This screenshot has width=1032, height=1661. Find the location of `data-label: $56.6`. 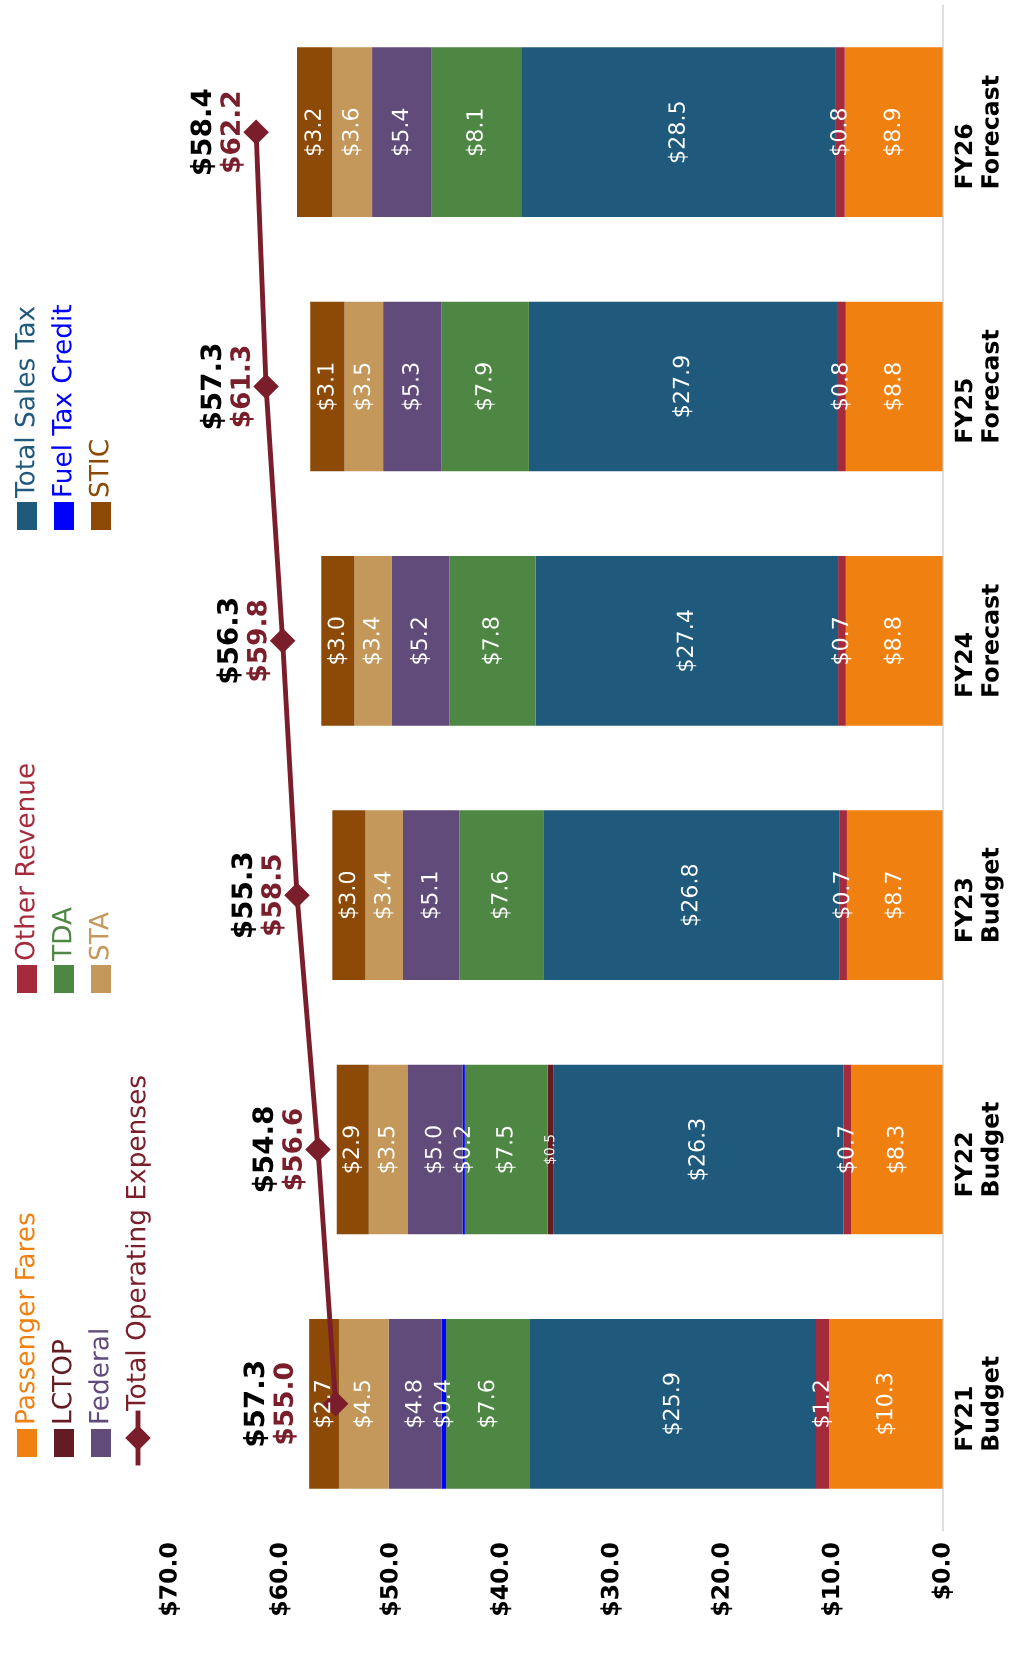

data-label: $56.6 is located at coordinates (293, 1149).